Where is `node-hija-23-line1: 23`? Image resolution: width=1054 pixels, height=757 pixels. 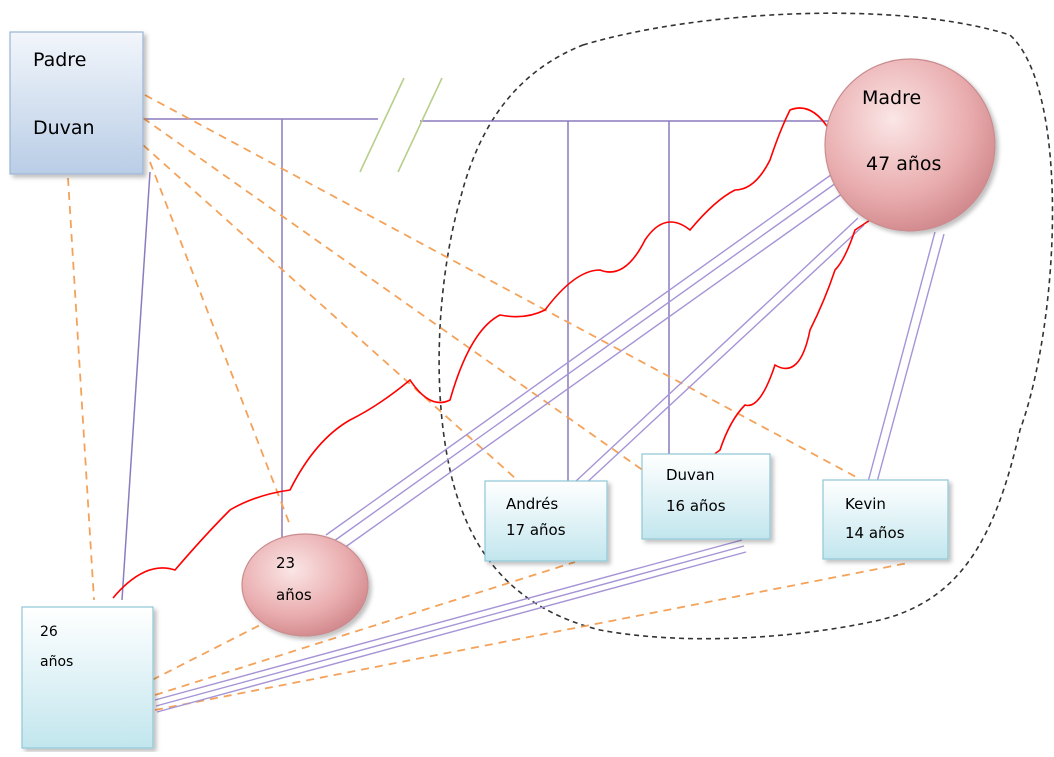 node-hija-23-line1: 23 is located at coordinates (285, 563).